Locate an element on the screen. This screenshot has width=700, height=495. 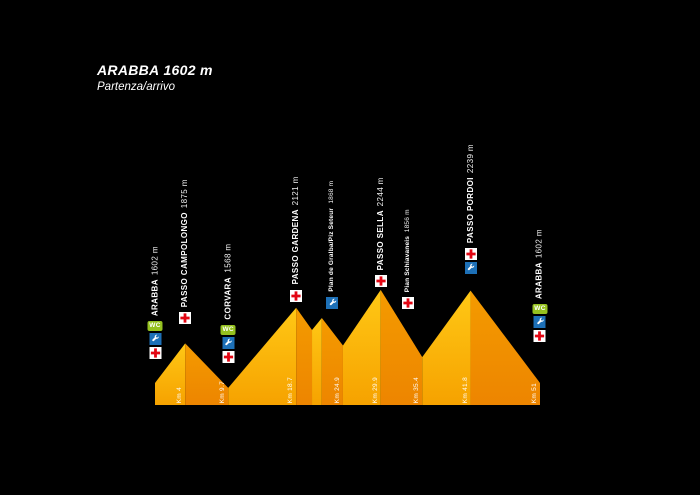
station-passo-sella: PASSO SELLA2244 m is located at coordinates (380, 232).